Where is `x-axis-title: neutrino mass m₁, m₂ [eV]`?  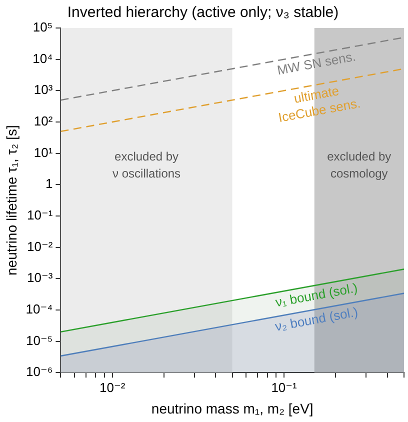 x-axis-title: neutrino mass m₁, m₂ [eV] is located at coordinates (232, 408).